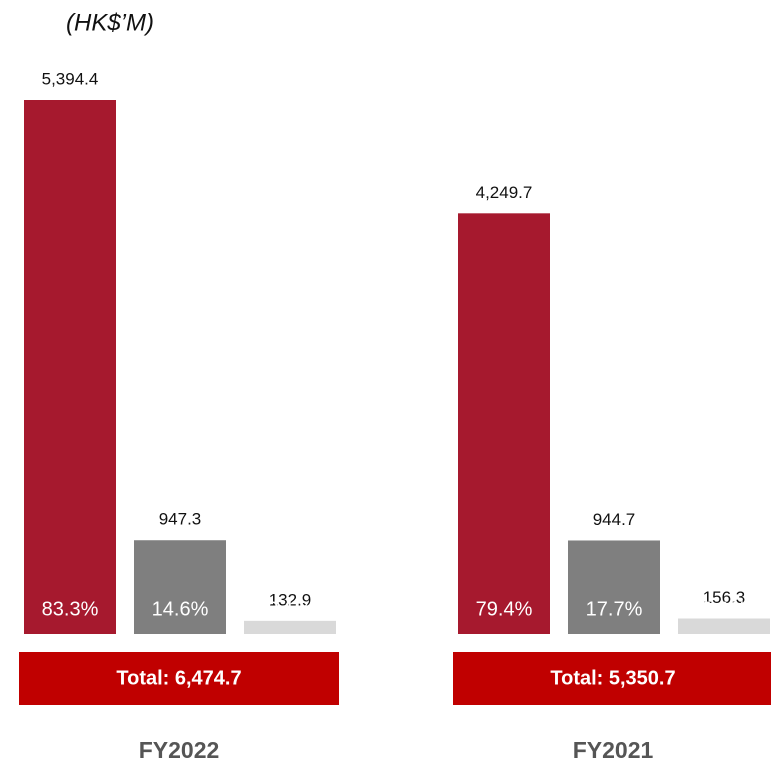  I want to click on total-label: Total: 5,350.7, so click(612, 678).